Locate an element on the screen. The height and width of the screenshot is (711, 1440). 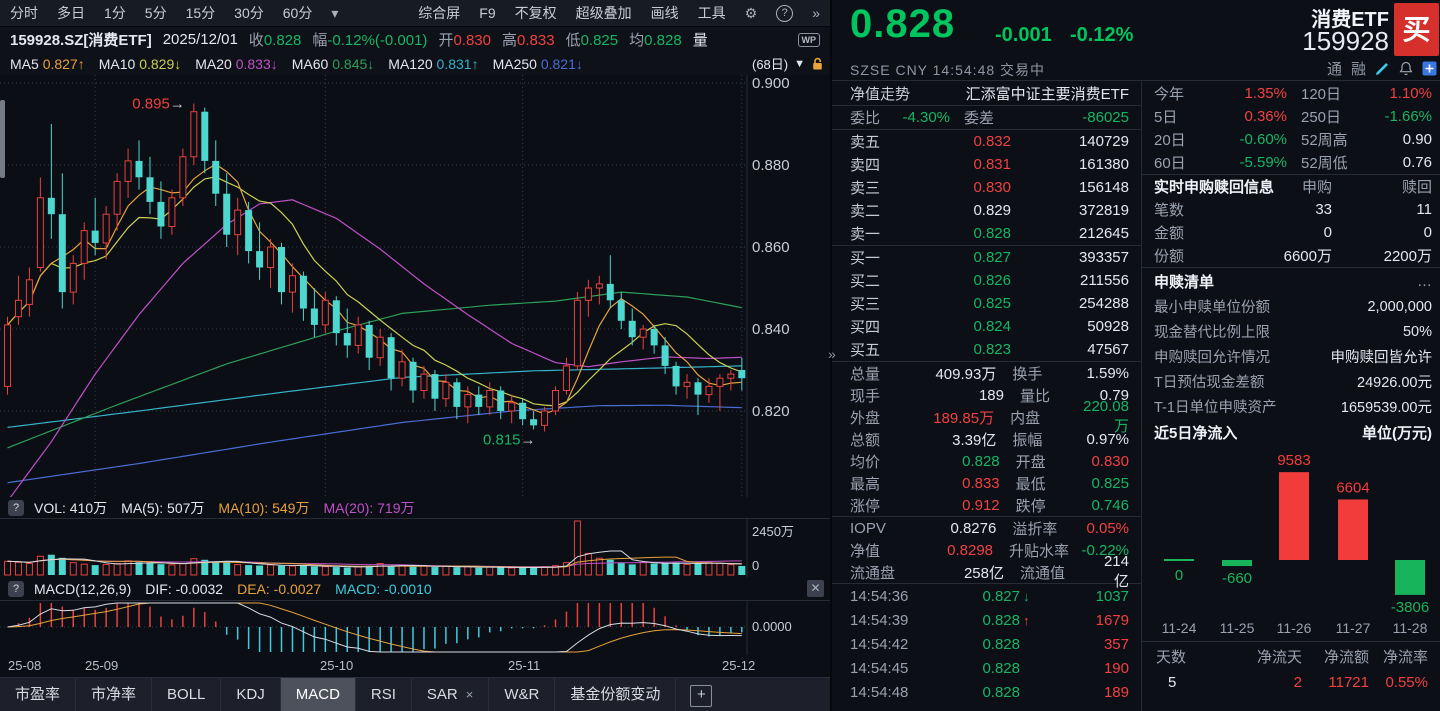
macd-help-icon: ? is located at coordinates (16, 588).